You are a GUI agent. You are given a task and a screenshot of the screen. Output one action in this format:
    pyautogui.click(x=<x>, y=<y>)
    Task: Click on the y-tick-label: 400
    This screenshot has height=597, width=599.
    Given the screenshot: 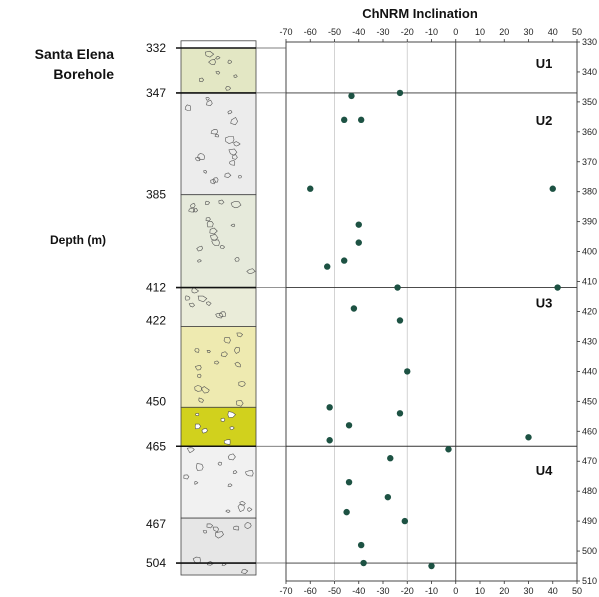 What is the action you would take?
    pyautogui.click(x=589, y=252)
    